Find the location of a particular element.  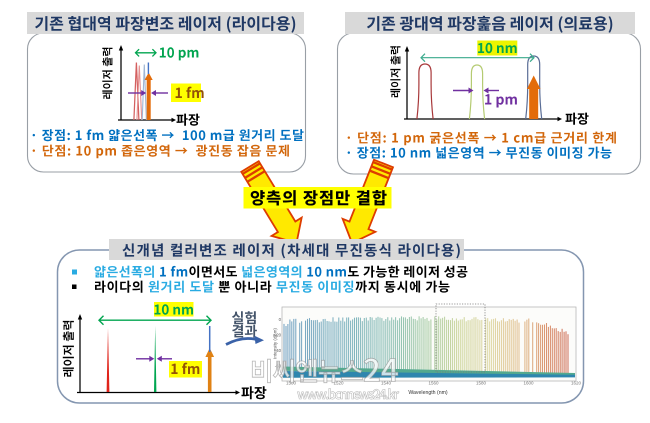

svg-text: -40 is located at coordinates (278, 350).